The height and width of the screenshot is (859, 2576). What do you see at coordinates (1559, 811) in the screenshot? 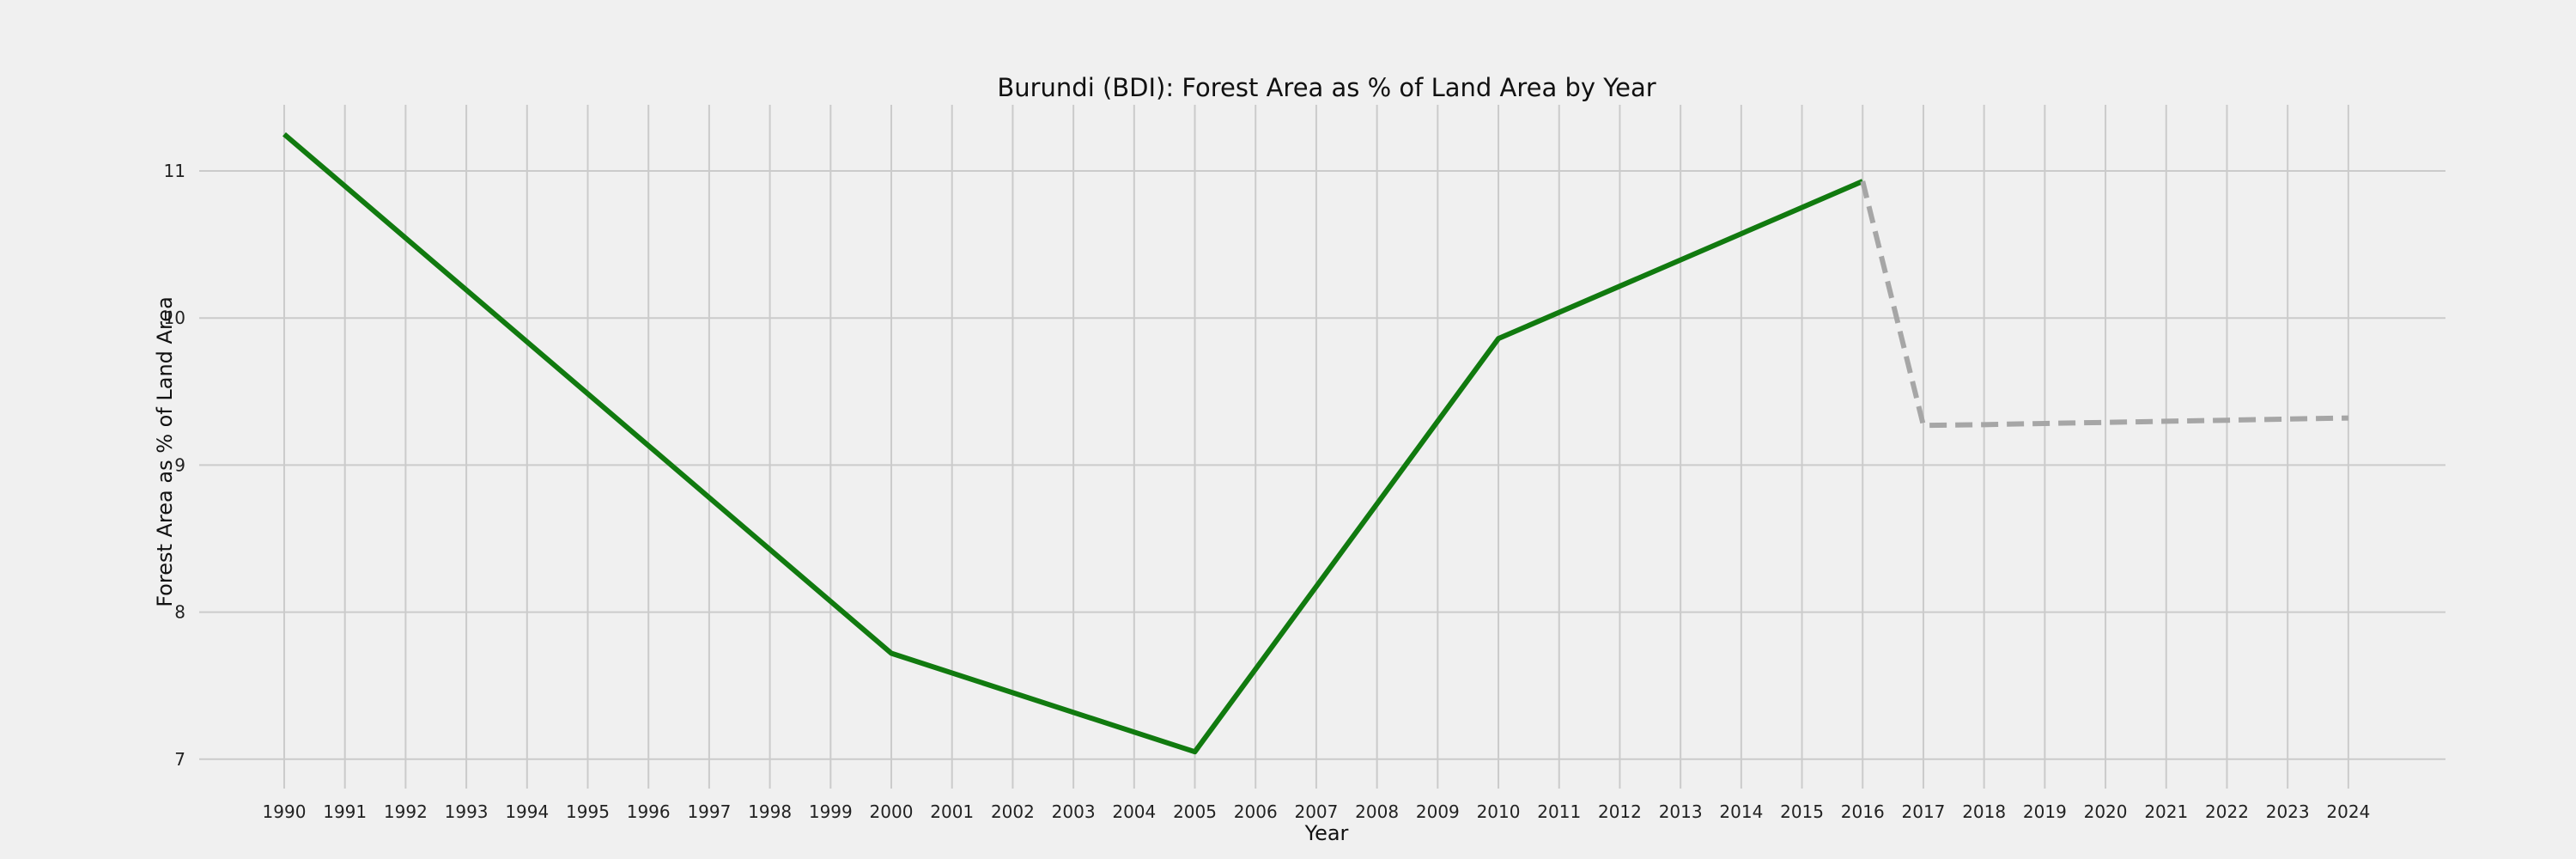
I see `x-tick-label: 2011` at bounding box center [1559, 811].